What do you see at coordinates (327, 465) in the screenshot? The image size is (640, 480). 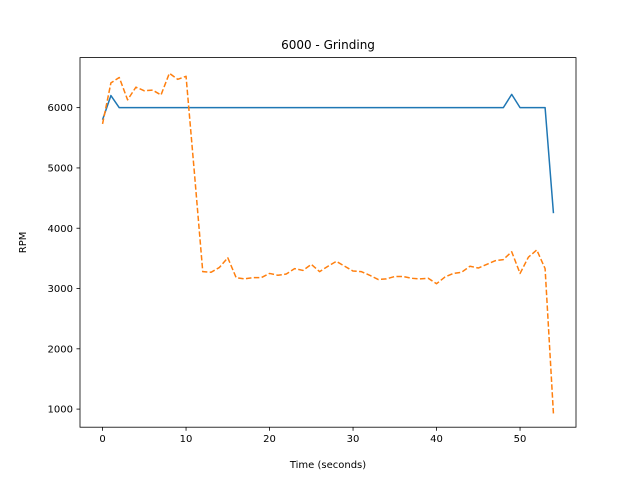 I see `x-axis-title: Time (seconds)` at bounding box center [327, 465].